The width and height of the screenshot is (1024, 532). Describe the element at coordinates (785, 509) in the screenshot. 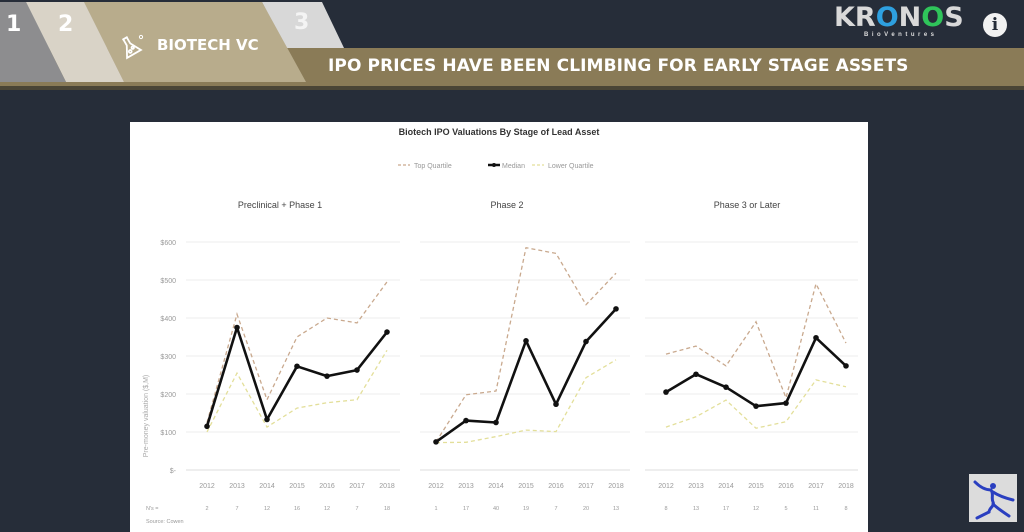

I see `n-count: 5` at that location.